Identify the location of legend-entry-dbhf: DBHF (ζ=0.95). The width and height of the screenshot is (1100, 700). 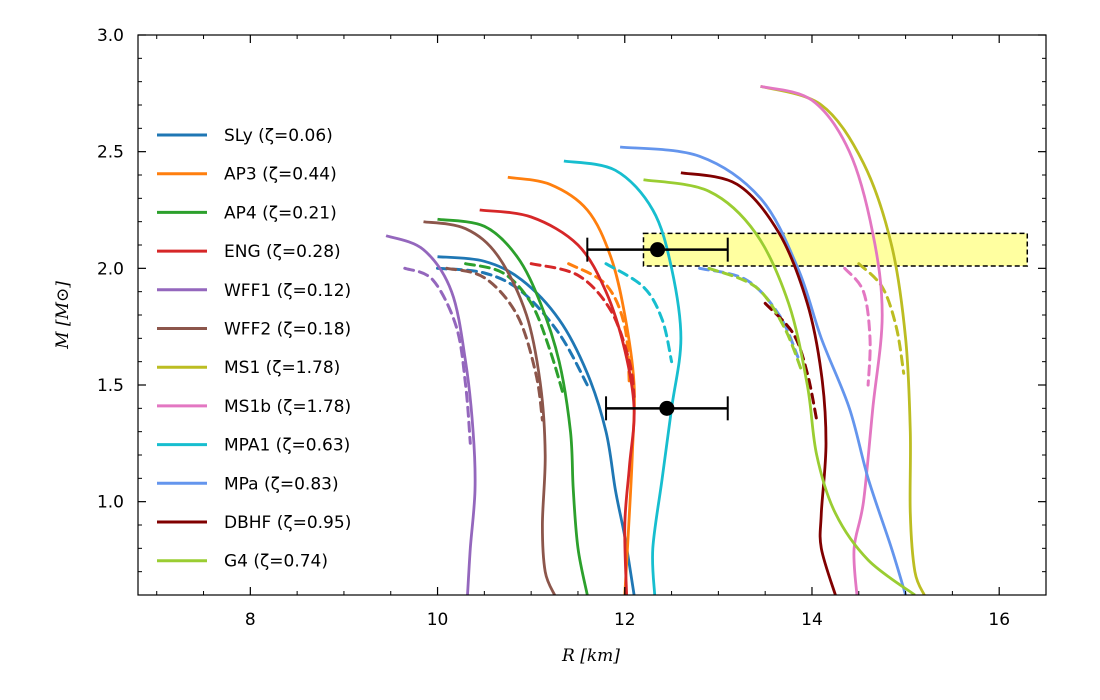
(287, 523).